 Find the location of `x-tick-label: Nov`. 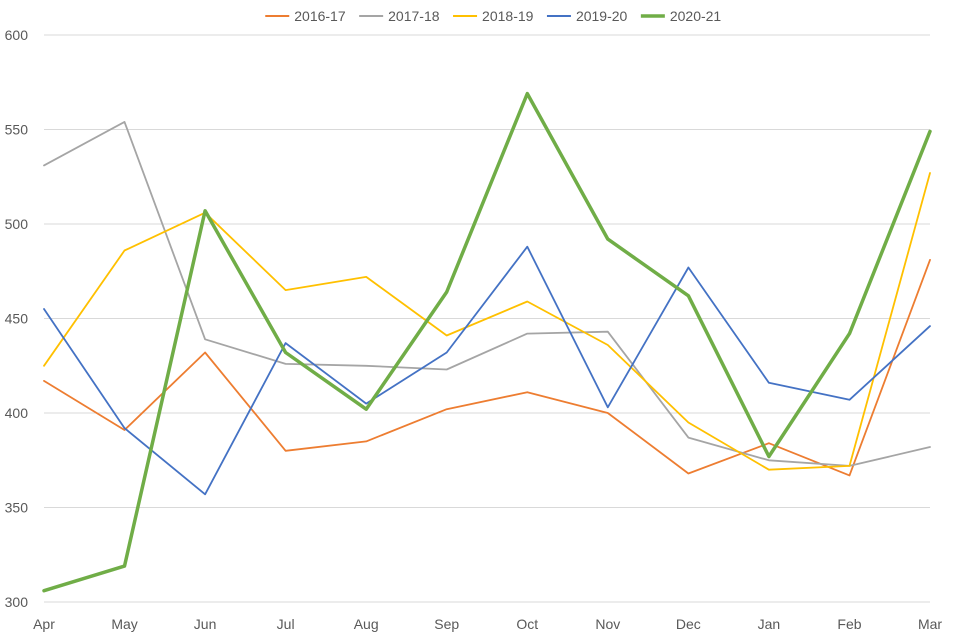

x-tick-label: Nov is located at coordinates (607, 624).